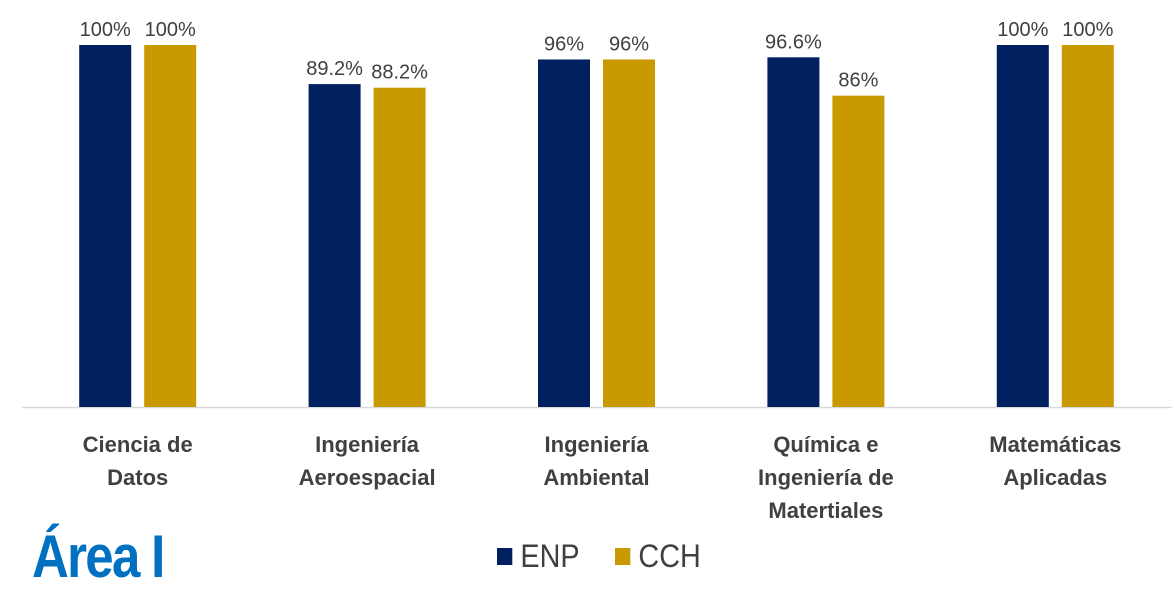 This screenshot has height=594, width=1174. I want to click on x-tick-label: Química e Ingeniería de Matertiales, so click(826, 477).